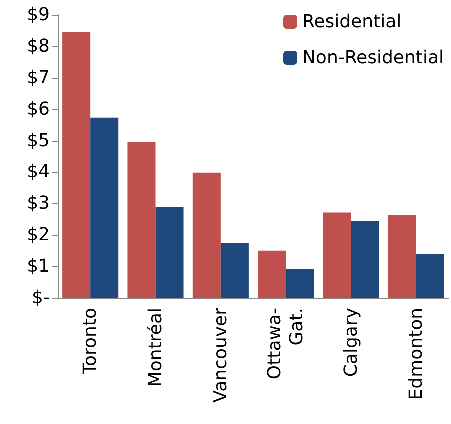  I want to click on x-tick-label: Ottawa-Gat., so click(286, 344).